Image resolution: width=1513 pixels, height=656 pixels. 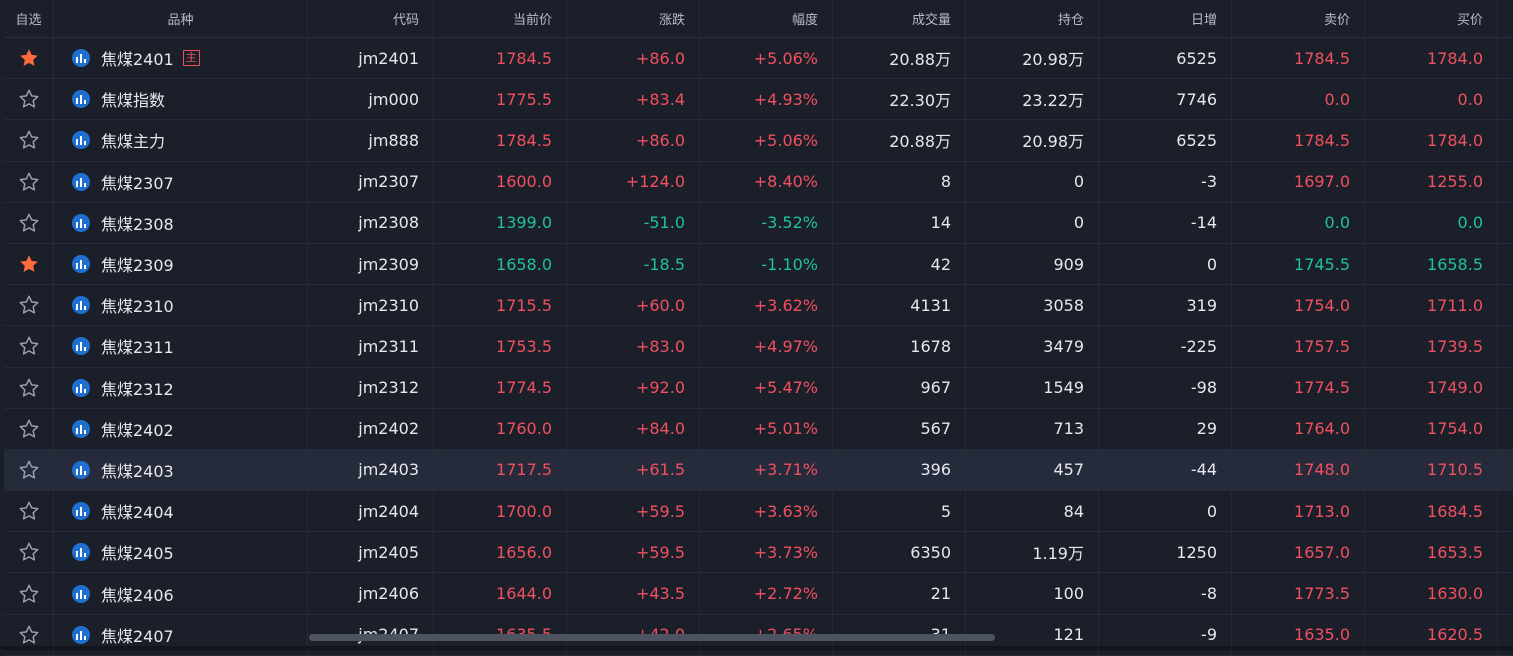 I want to click on daily-cell: -225, so click(x=1165, y=346).